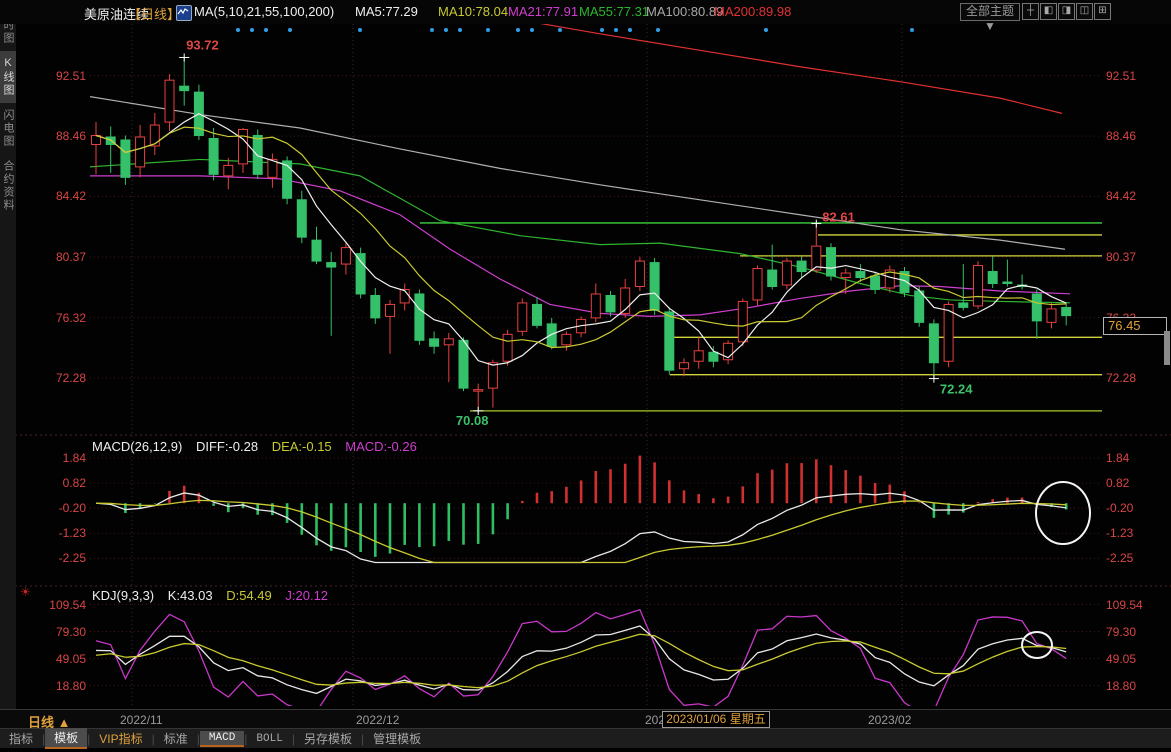 The width and height of the screenshot is (1171, 752). What do you see at coordinates (249, 595) in the screenshot?
I see `kdj-d-value: D:54.49` at bounding box center [249, 595].